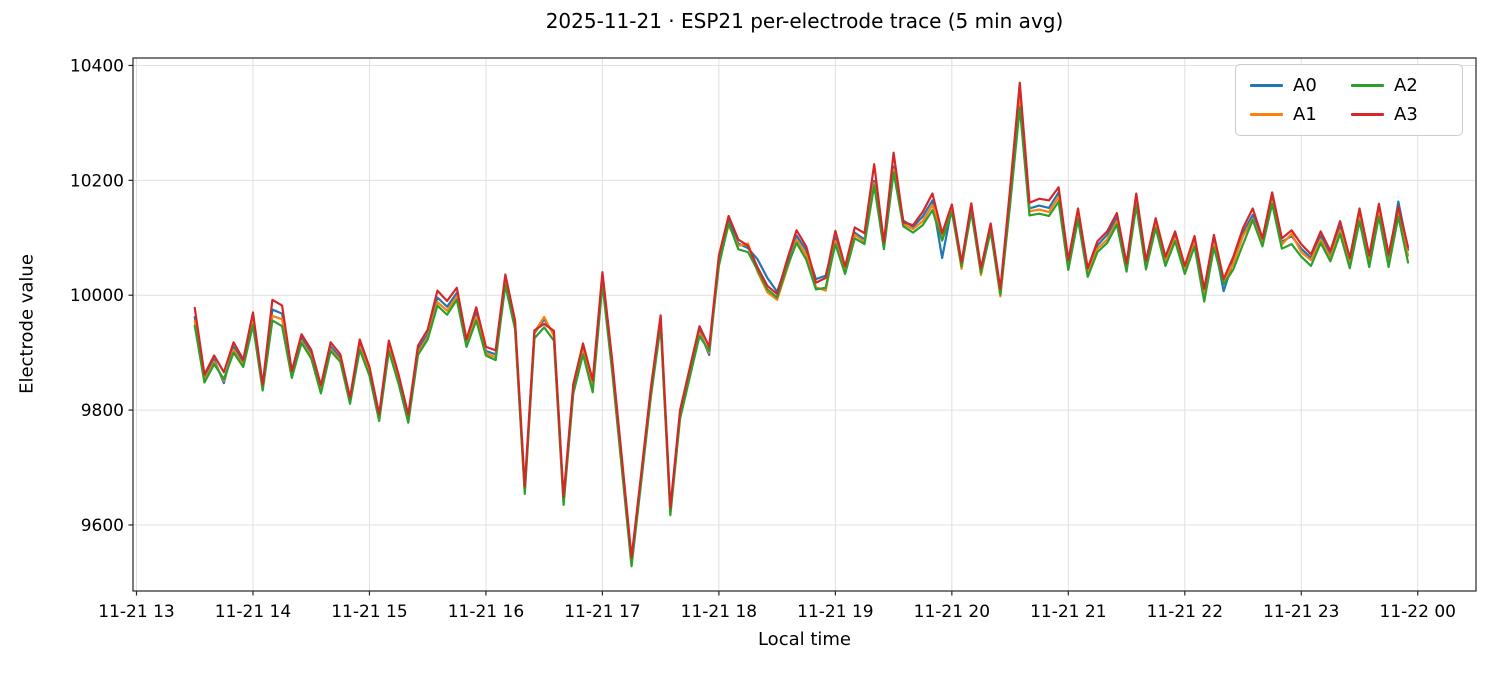  Describe the element at coordinates (1266, 114) in the screenshot. I see `legend-swatch-a1` at that location.